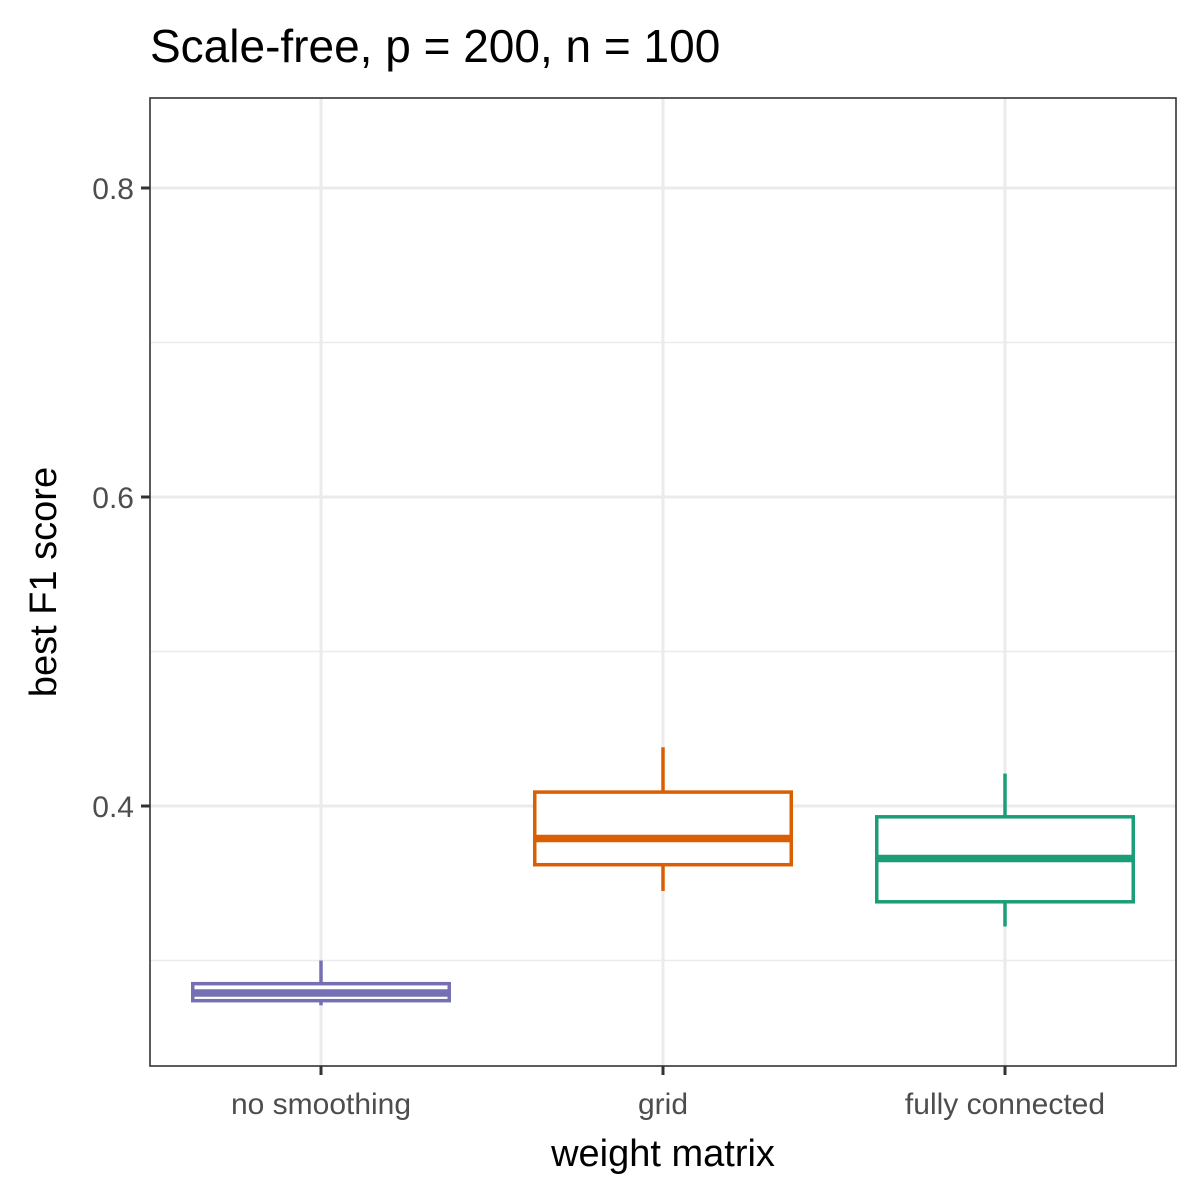 The height and width of the screenshot is (1200, 1200). Describe the element at coordinates (321, 1104) in the screenshot. I see `x-tick-label: no smoothing` at that location.